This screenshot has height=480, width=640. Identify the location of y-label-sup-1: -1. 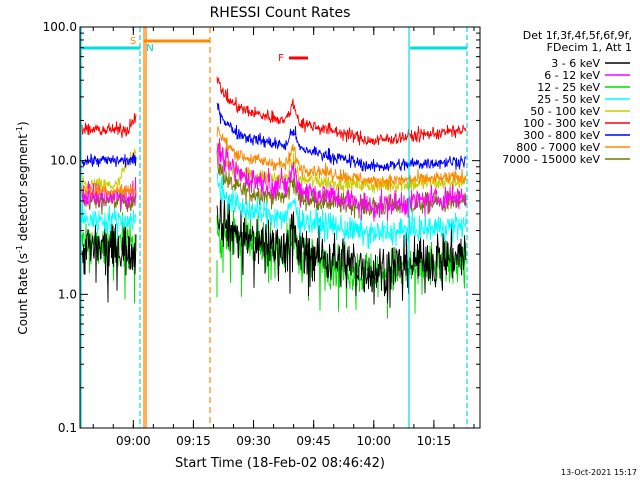
(19, 249).